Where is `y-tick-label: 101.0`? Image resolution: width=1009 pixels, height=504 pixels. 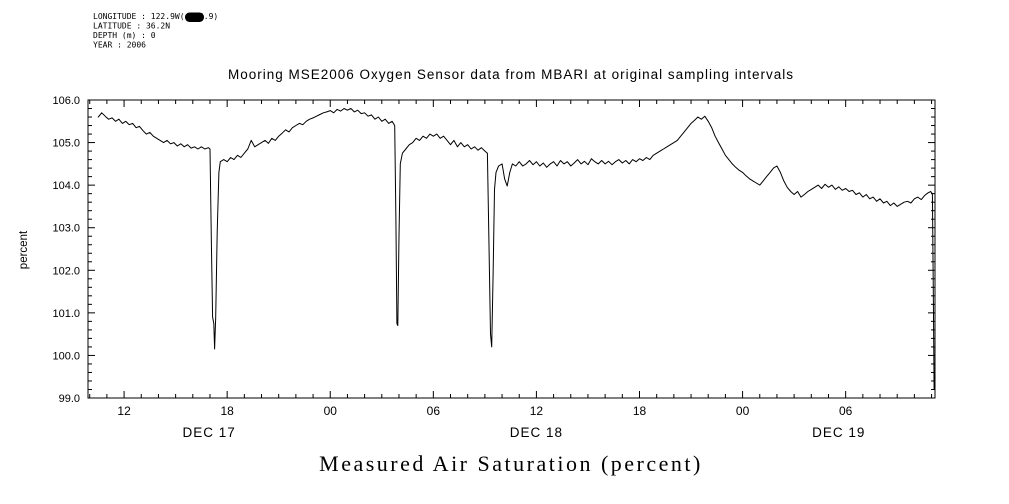
y-tick-label: 101.0 is located at coordinates (66, 314).